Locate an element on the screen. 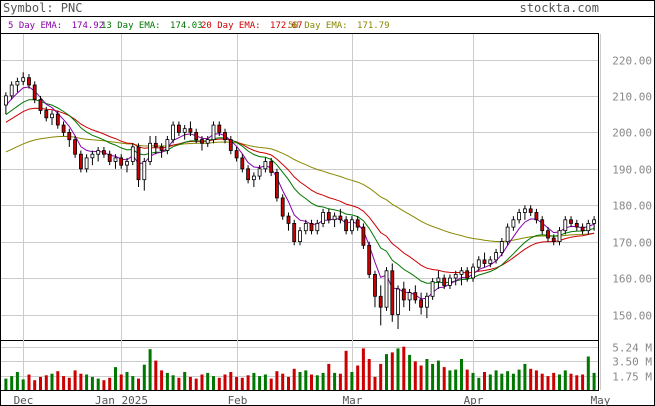 The width and height of the screenshot is (655, 406). ema50-legend: 50 Day EMA: 171.79 is located at coordinates (339, 26).